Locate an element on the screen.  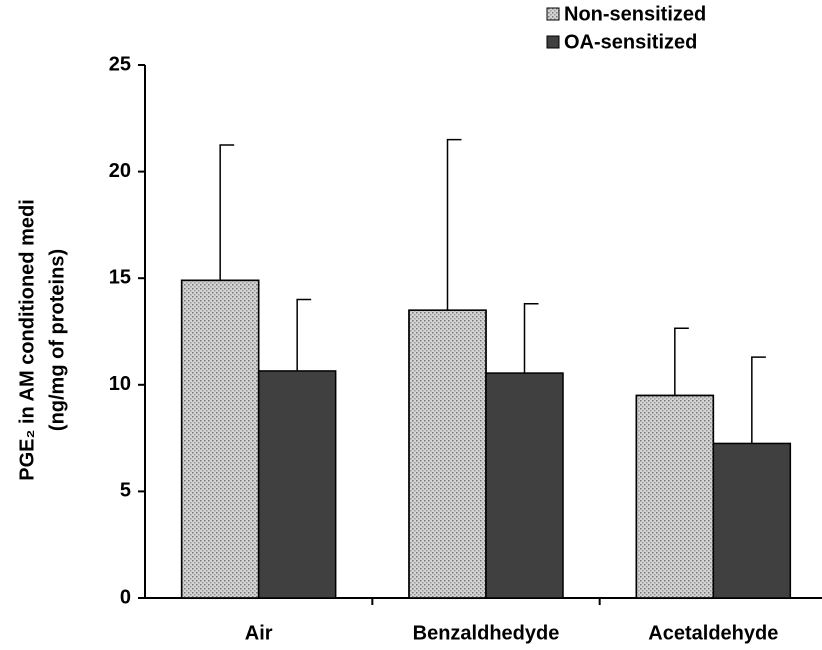
x-tick-label: Acetaldehyde is located at coordinates (713, 633).